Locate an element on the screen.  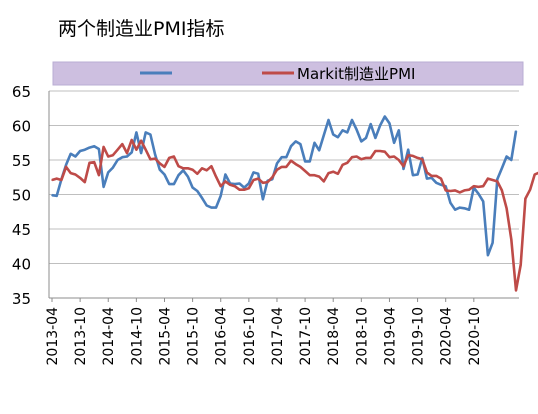
x-tick-label: 2014-04 is located at coordinates (109, 336).